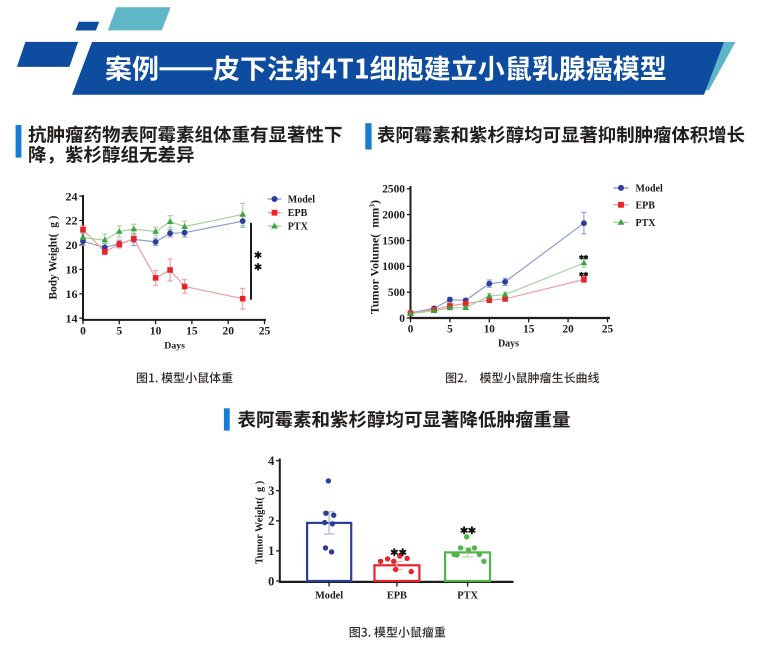 The image size is (760, 655). What do you see at coordinates (72, 196) in the screenshot?
I see `svg-text: 24` at bounding box center [72, 196].